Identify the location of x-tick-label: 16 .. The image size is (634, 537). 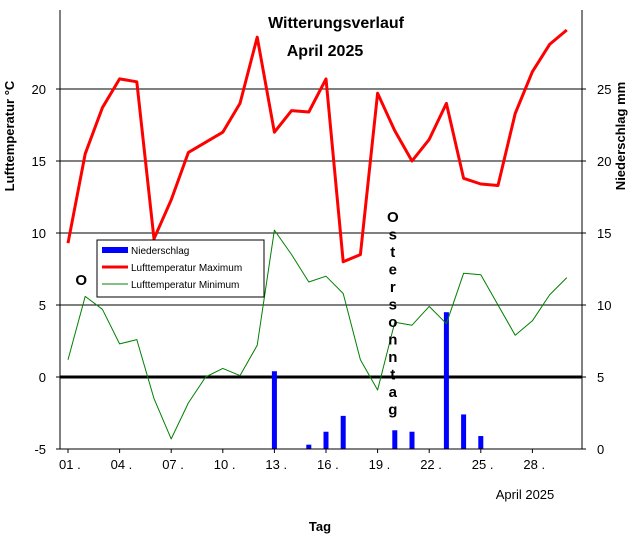
(328, 464).